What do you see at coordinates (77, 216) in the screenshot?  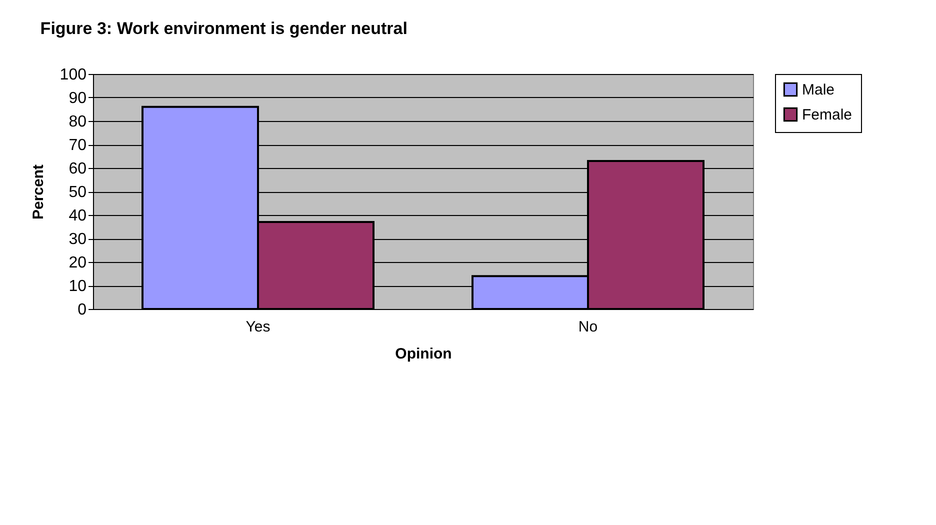 I see `y-tick-label: 40` at bounding box center [77, 216].